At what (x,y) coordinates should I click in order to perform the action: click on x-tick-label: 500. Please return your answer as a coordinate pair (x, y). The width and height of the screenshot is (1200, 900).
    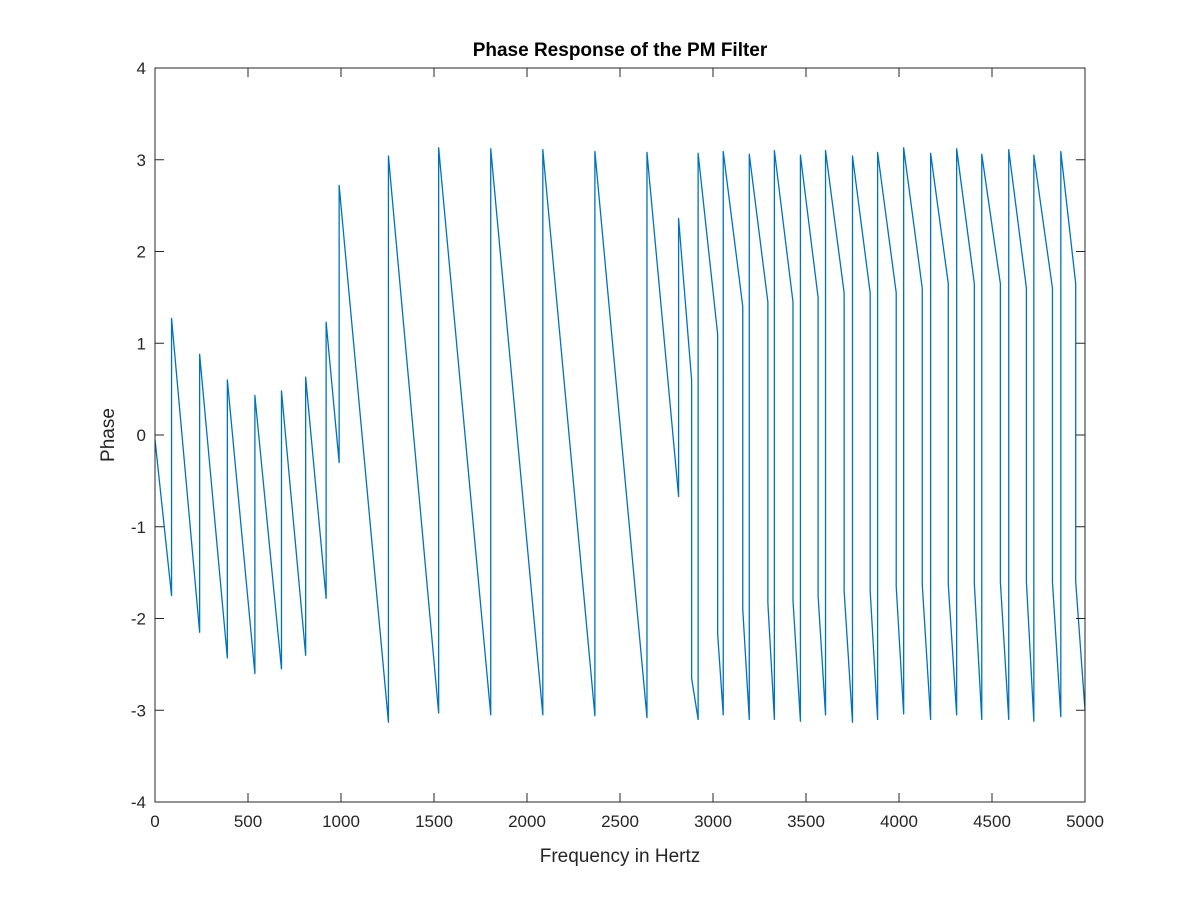
    Looking at the image, I should click on (248, 821).